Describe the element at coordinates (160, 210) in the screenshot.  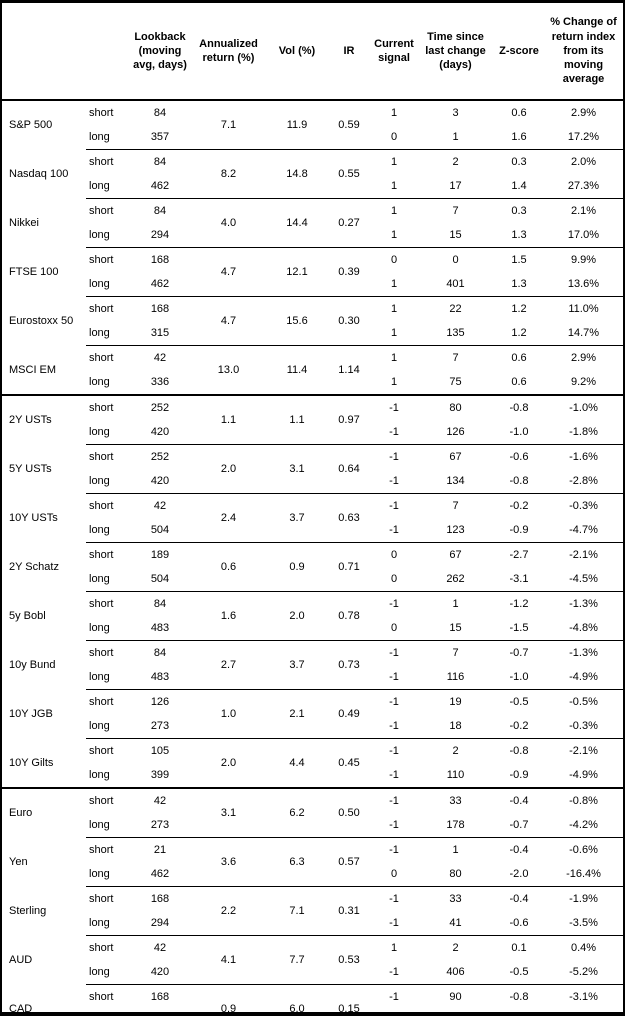
I see `lookback-value-short: 84` at that location.